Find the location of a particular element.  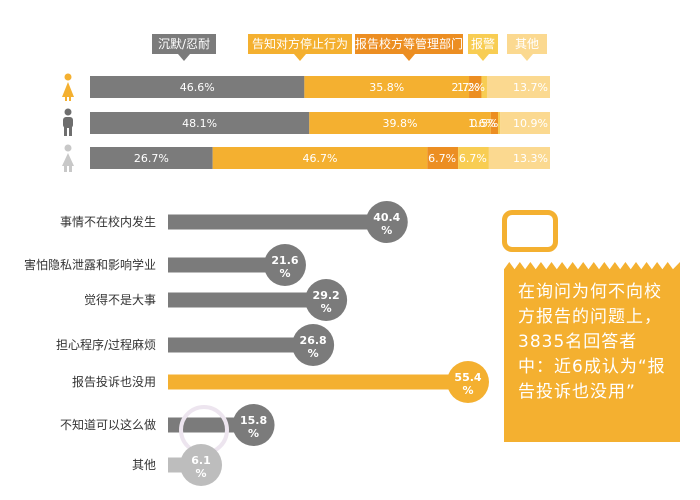

stack-label-male-3: 0.5% is located at coordinates (484, 123).